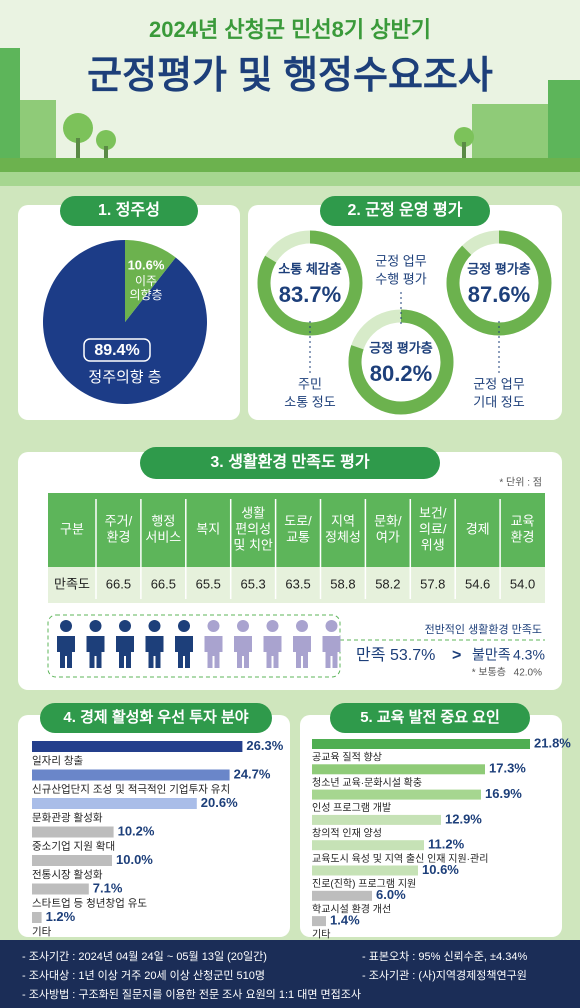 The height and width of the screenshot is (1008, 580). I want to click on table-value: 54.0, so click(522, 583).